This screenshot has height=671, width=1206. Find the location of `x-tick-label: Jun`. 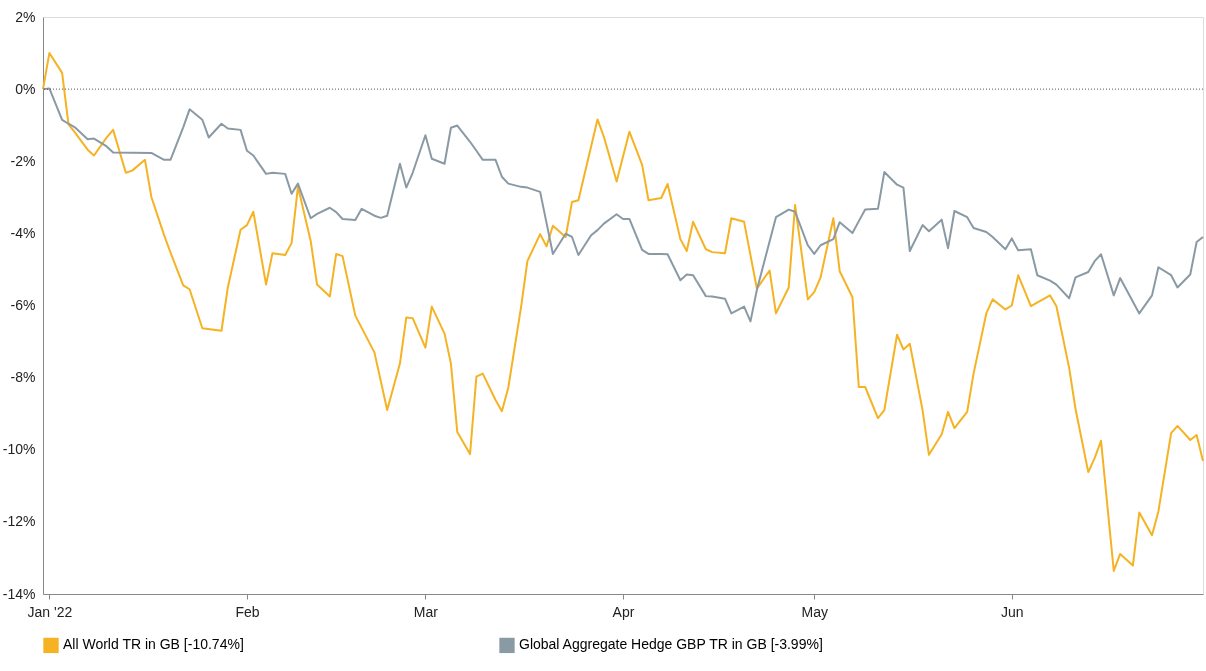

x-tick-label: Jun is located at coordinates (1012, 611).